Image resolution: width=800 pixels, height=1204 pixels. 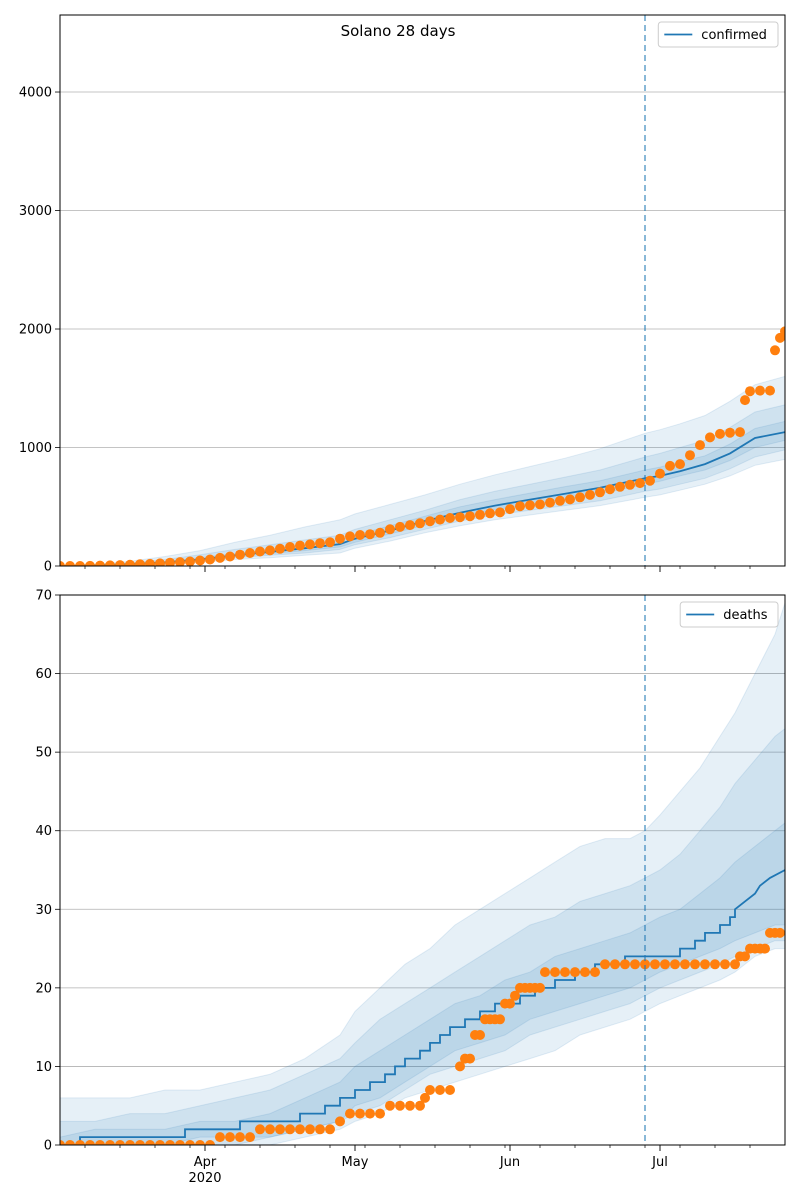 I want to click on x-tick-label: May, so click(x=355, y=1162).